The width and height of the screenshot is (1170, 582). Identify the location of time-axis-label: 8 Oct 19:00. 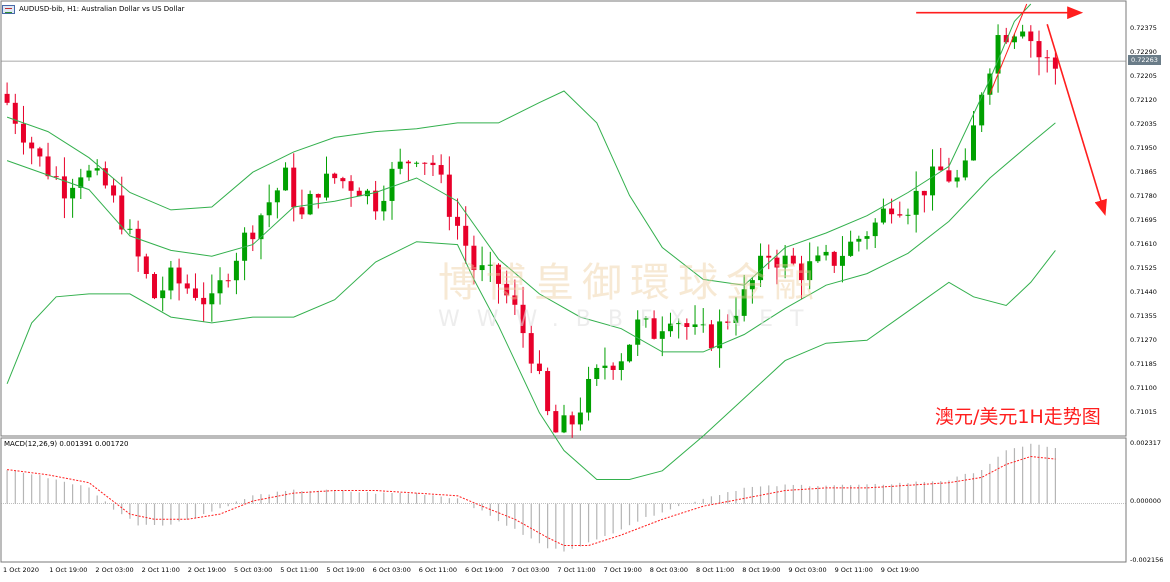
(761, 570).